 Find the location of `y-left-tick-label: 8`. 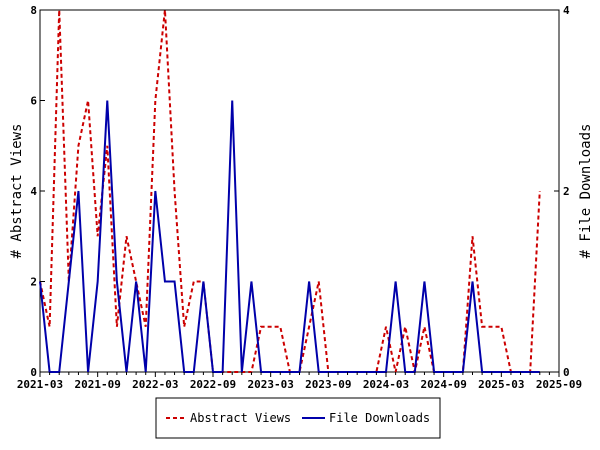

y-left-tick-label: 8 is located at coordinates (33, 10).